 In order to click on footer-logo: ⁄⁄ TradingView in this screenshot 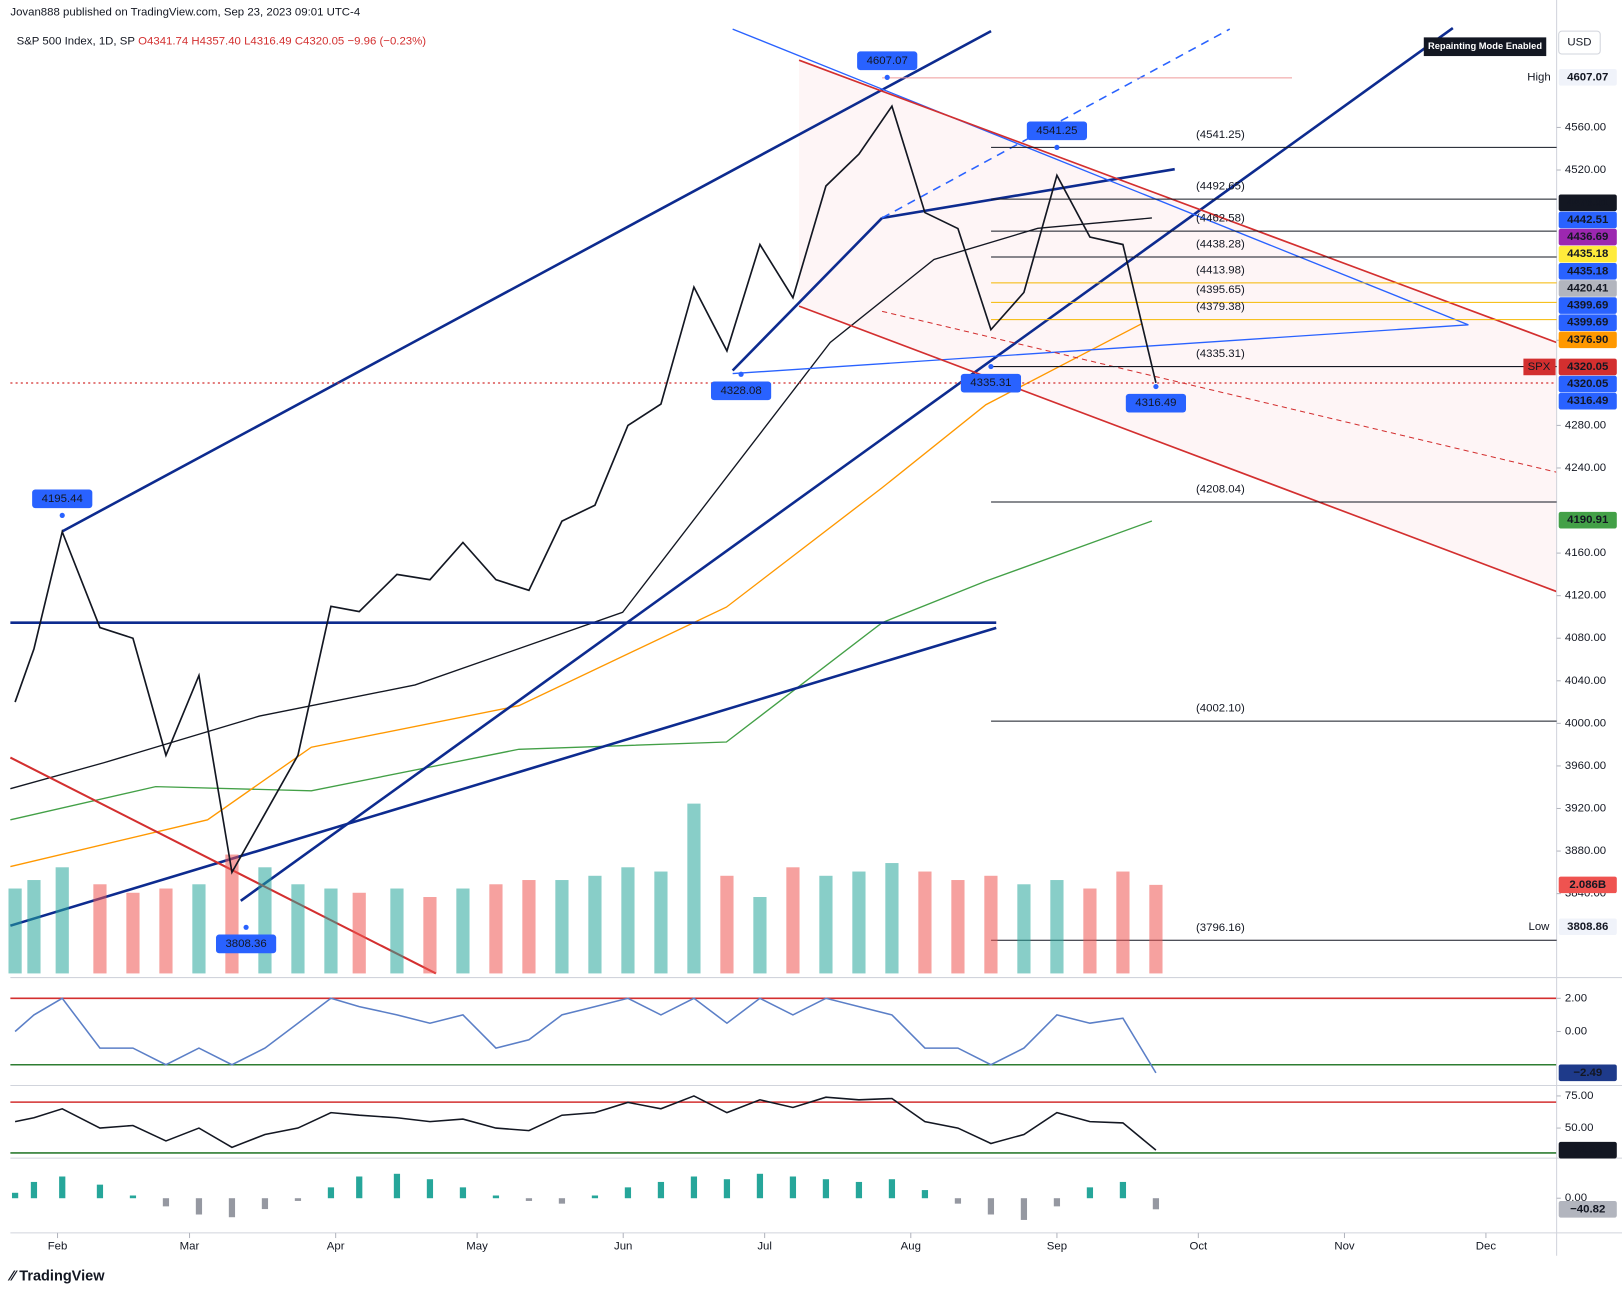, I will do `click(56, 1276)`.